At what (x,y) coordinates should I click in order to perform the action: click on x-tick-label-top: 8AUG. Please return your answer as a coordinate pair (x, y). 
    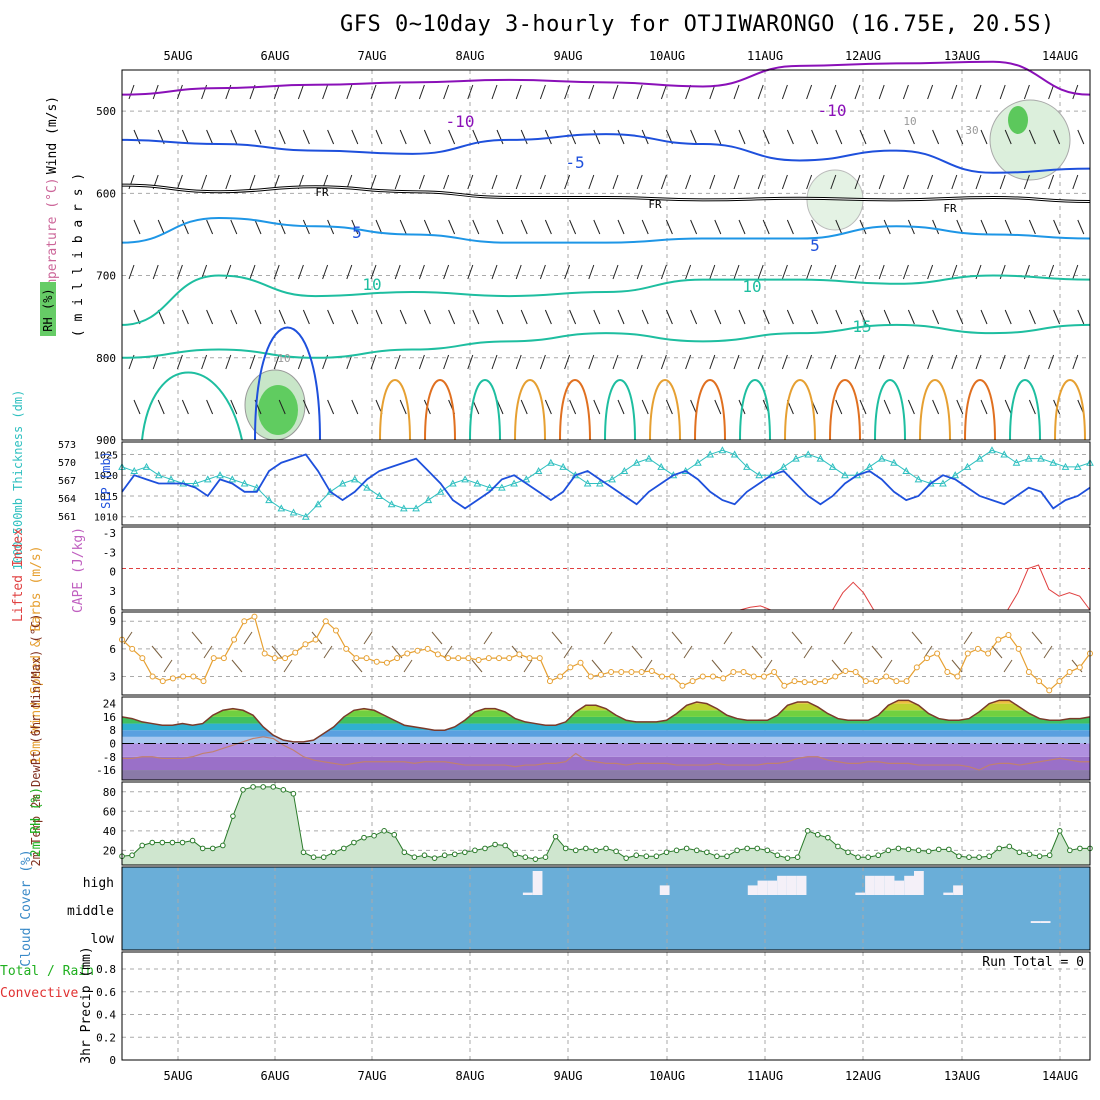
    Looking at the image, I should click on (470, 56).